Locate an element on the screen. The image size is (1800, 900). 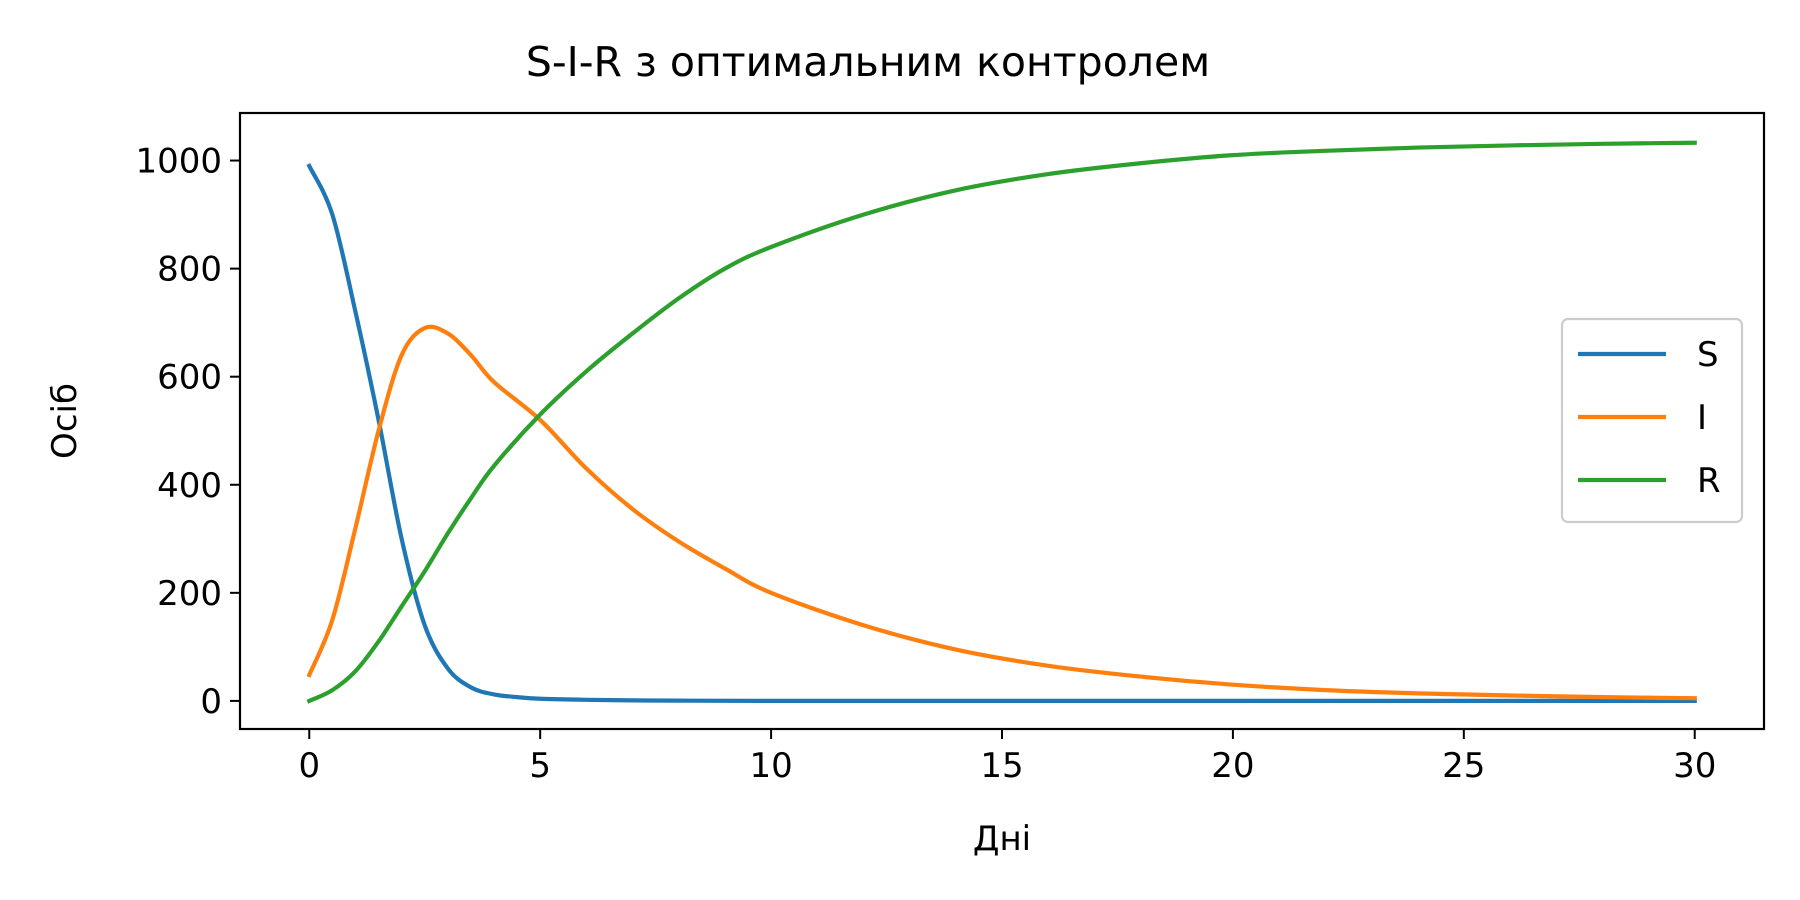
legend-frame is located at coordinates (1652, 420).